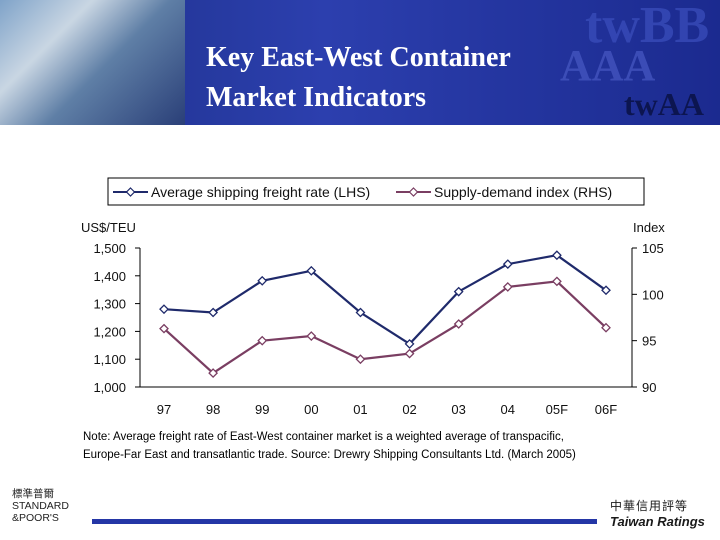 The width and height of the screenshot is (720, 540). Describe the element at coordinates (344, 521) in the screenshot. I see `footer-divider` at that location.